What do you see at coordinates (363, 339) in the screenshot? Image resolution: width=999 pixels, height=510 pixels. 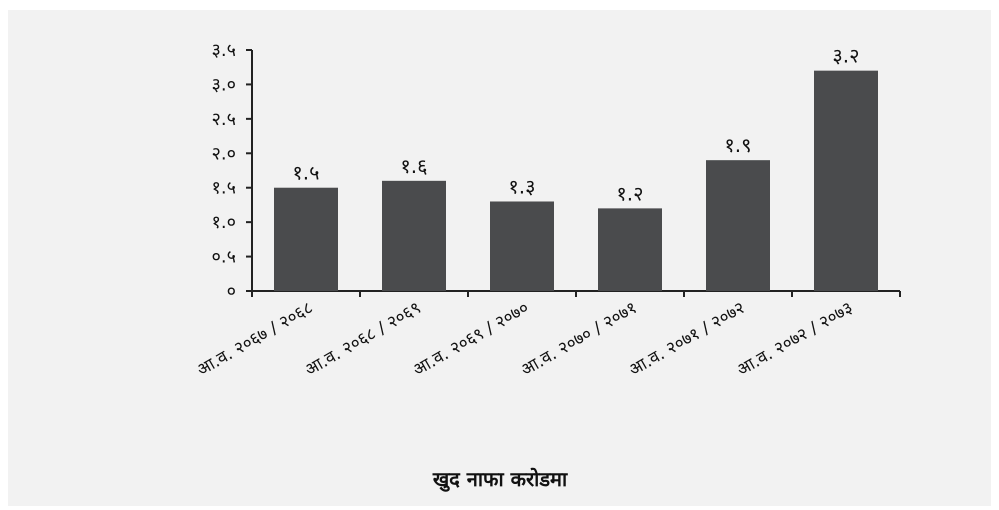 I see `category-label: आ.व. २०६८ / २०६९` at bounding box center [363, 339].